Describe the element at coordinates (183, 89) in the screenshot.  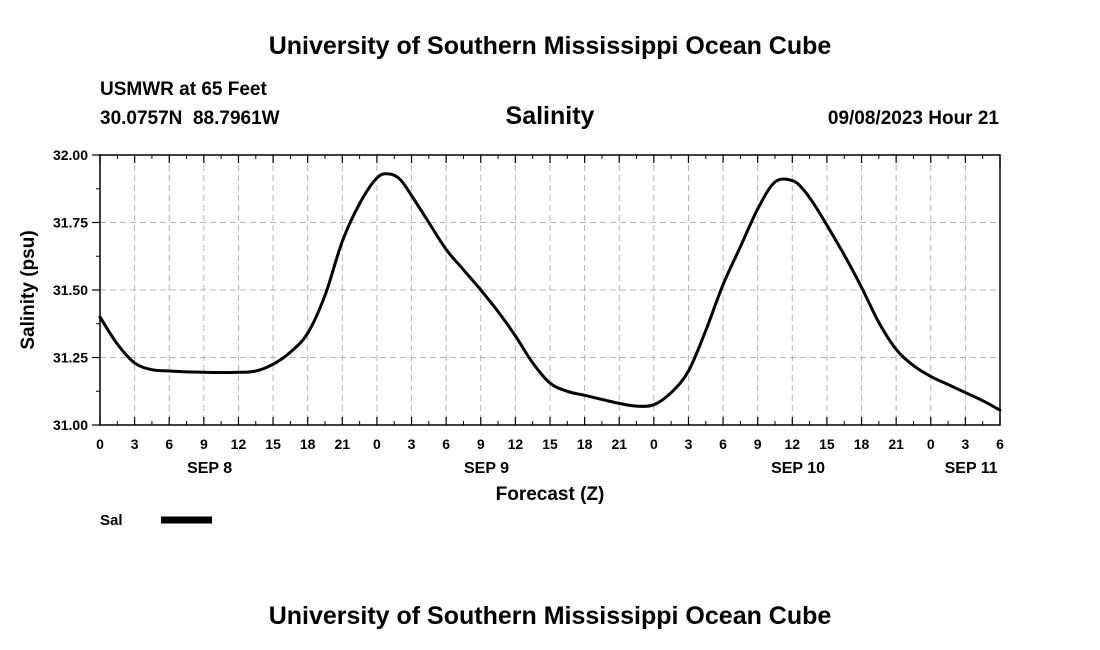
I see `station-label: USMWR at 65 Feet` at that location.